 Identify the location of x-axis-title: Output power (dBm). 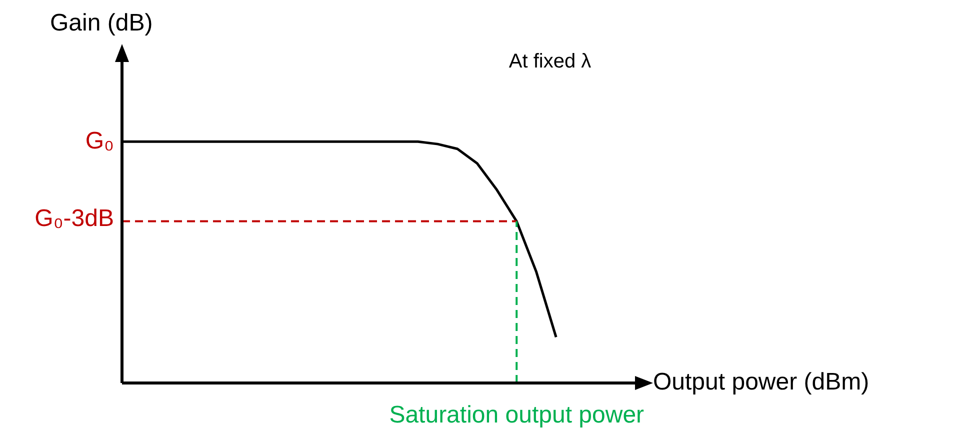
(761, 382).